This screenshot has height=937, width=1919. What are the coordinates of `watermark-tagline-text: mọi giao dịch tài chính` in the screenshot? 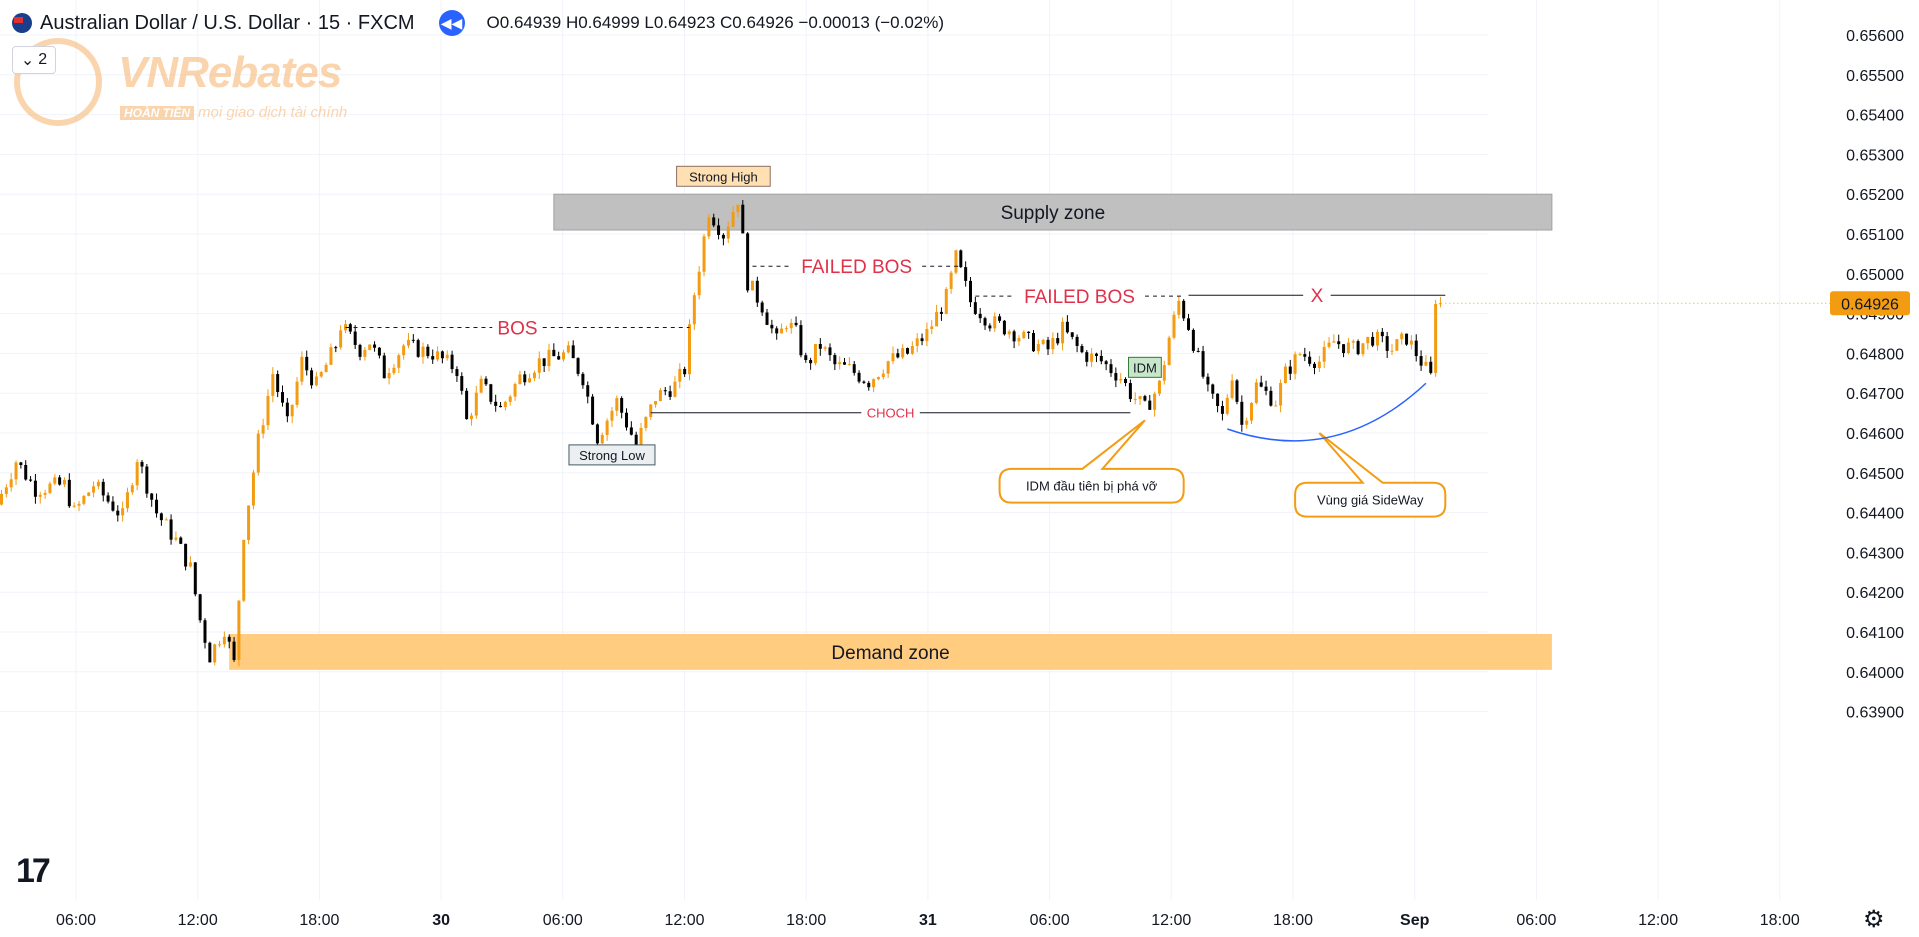 It's located at (273, 112).